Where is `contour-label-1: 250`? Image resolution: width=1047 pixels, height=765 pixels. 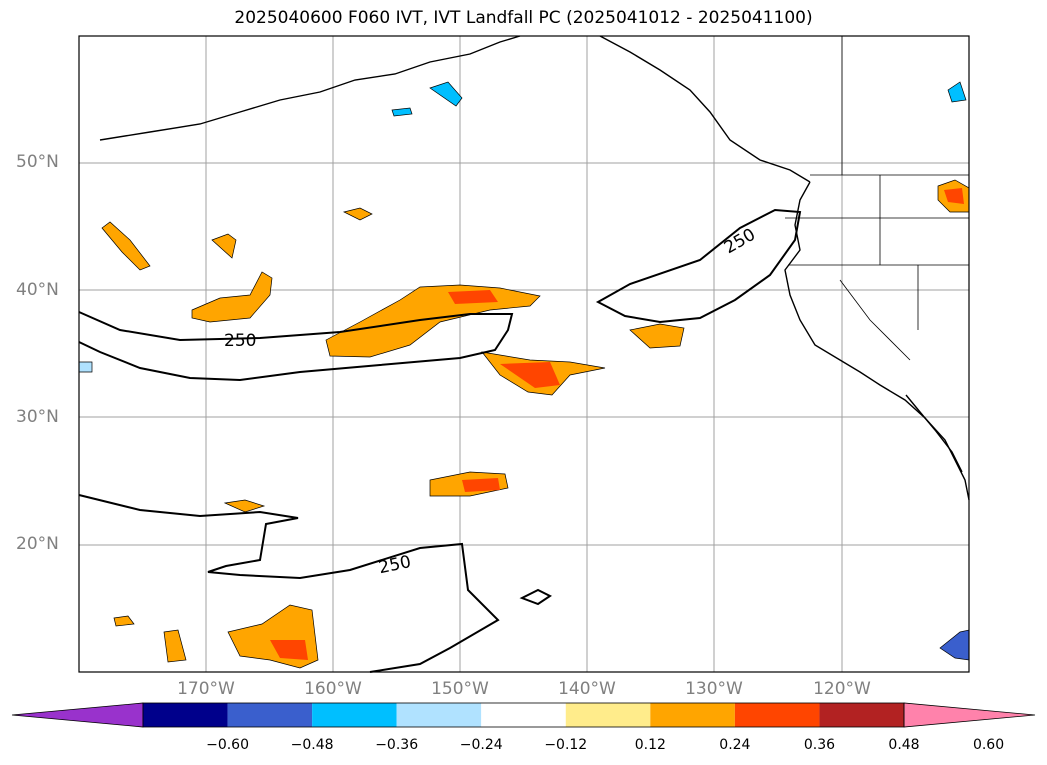
contour-label-1: 250 is located at coordinates (240, 341).